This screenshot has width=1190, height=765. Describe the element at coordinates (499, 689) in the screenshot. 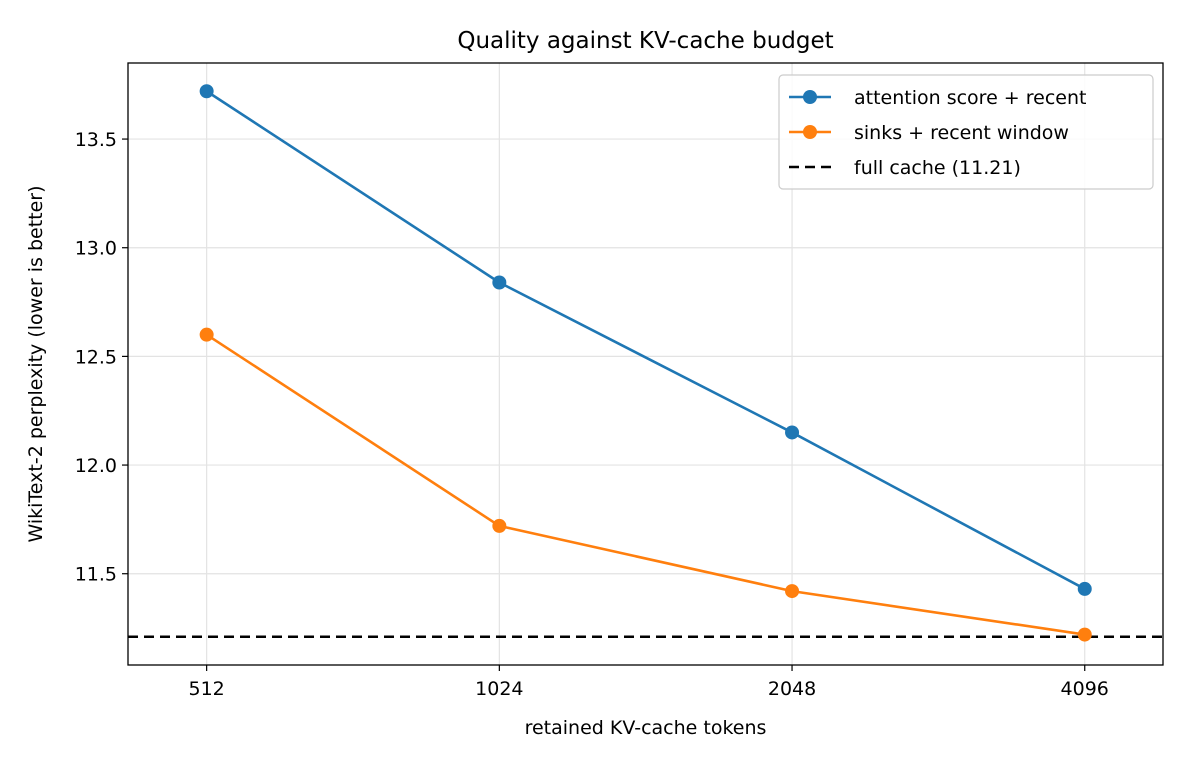

I see `x-tick-label: 1024` at that location.